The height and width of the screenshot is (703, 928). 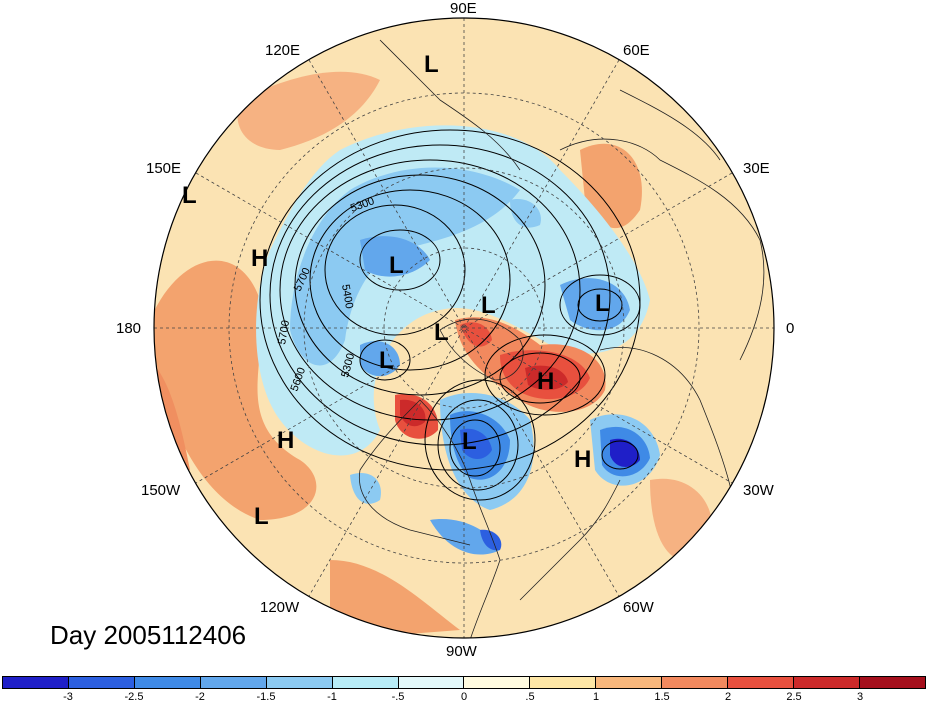 What do you see at coordinates (398, 697) in the screenshot?
I see `colorbar-tick-label: -.5` at bounding box center [398, 697].